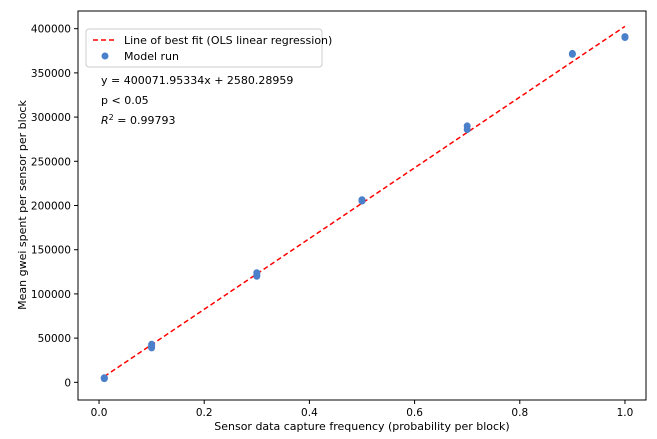  Describe the element at coordinates (145, 120) in the screenshot. I see `r-squared-value: = 0.99793` at that location.